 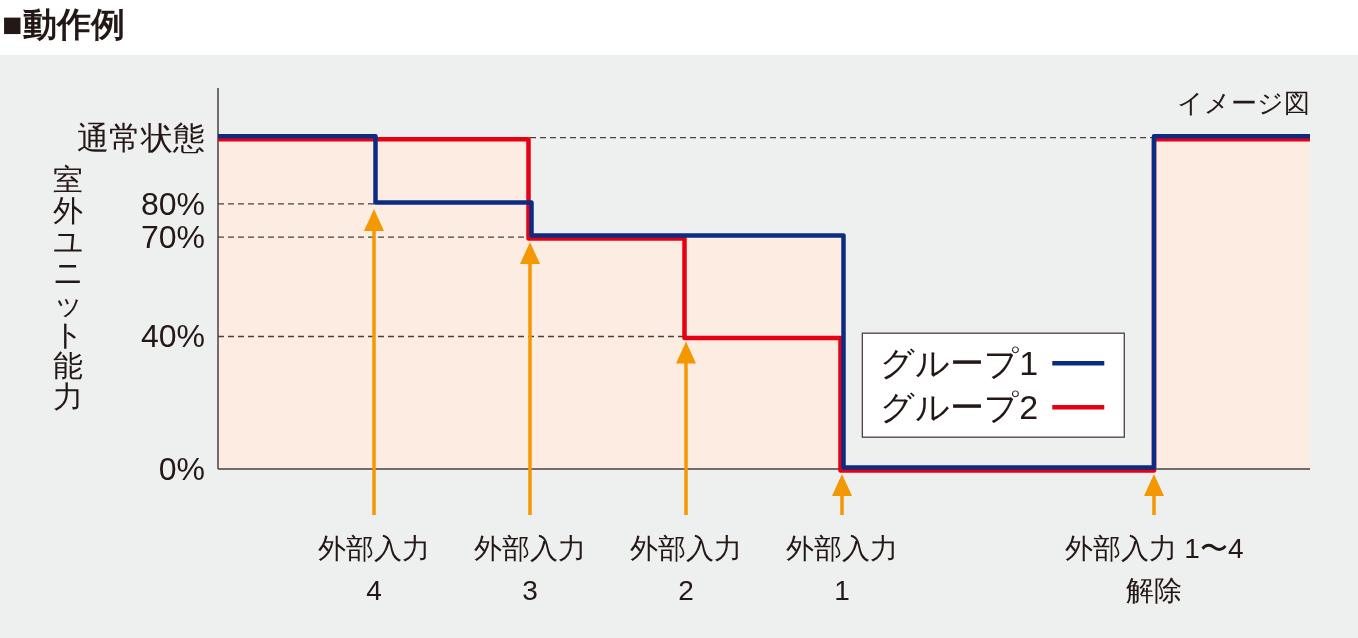 What do you see at coordinates (172, 336) in the screenshot?
I see `y-tick-label: 40%` at bounding box center [172, 336].